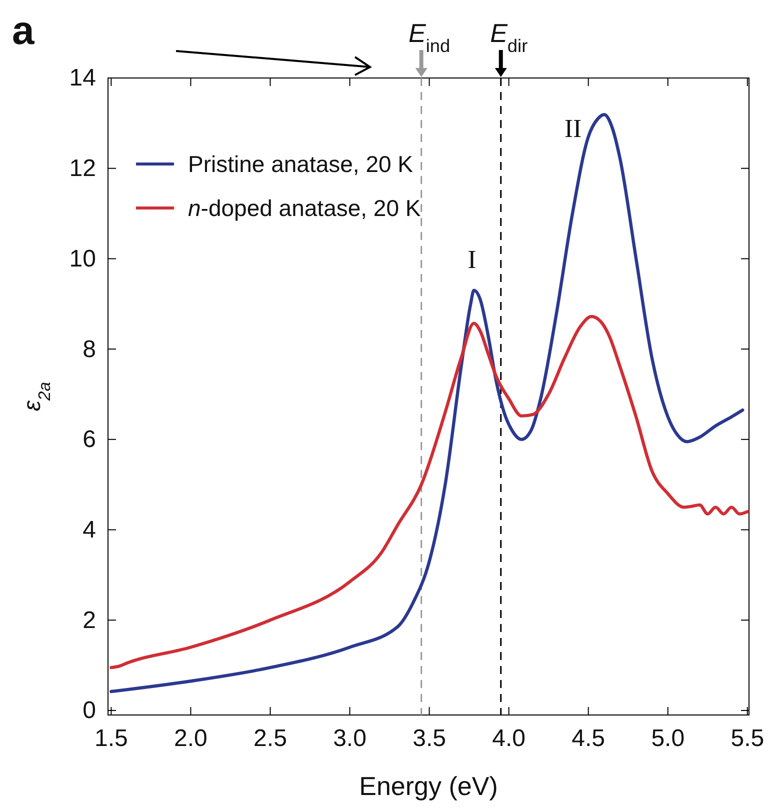  I want to click on y-tick-label: 8, so click(89, 349).